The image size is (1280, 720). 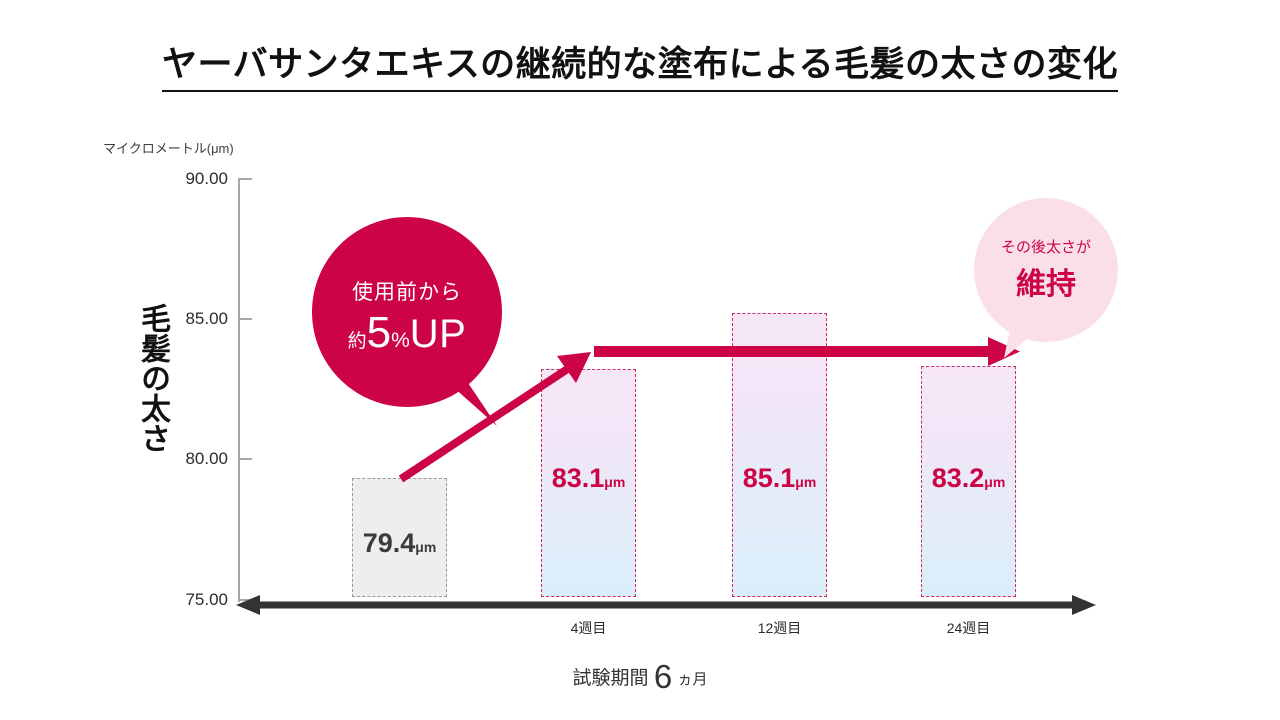 I want to click on y-axis-line, so click(x=239, y=390).